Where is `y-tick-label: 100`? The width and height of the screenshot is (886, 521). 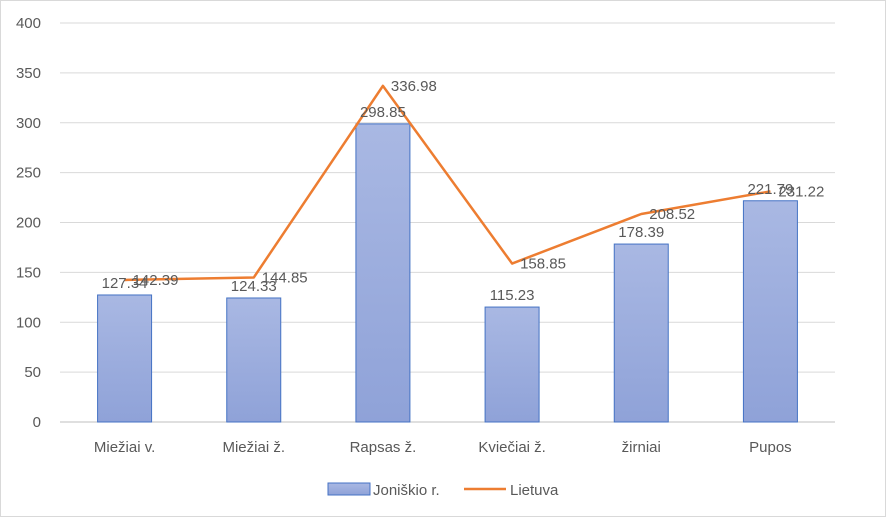
y-tick-label: 100 is located at coordinates (28, 322).